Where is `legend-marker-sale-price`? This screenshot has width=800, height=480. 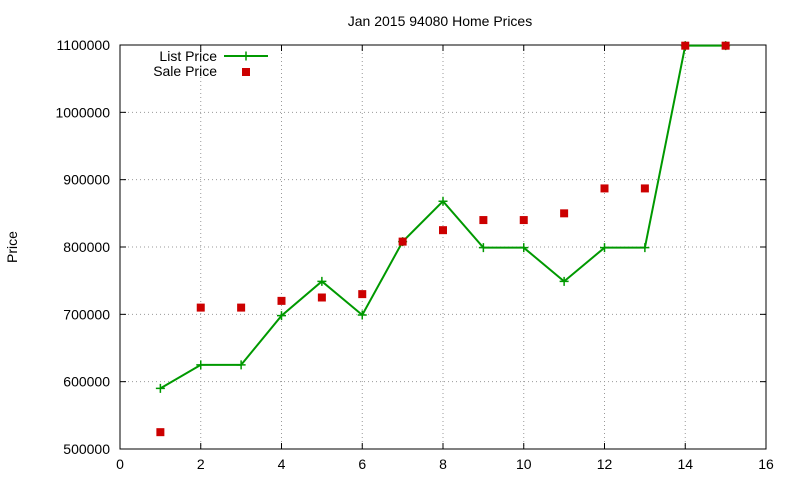
legend-marker-sale-price is located at coordinates (246, 72).